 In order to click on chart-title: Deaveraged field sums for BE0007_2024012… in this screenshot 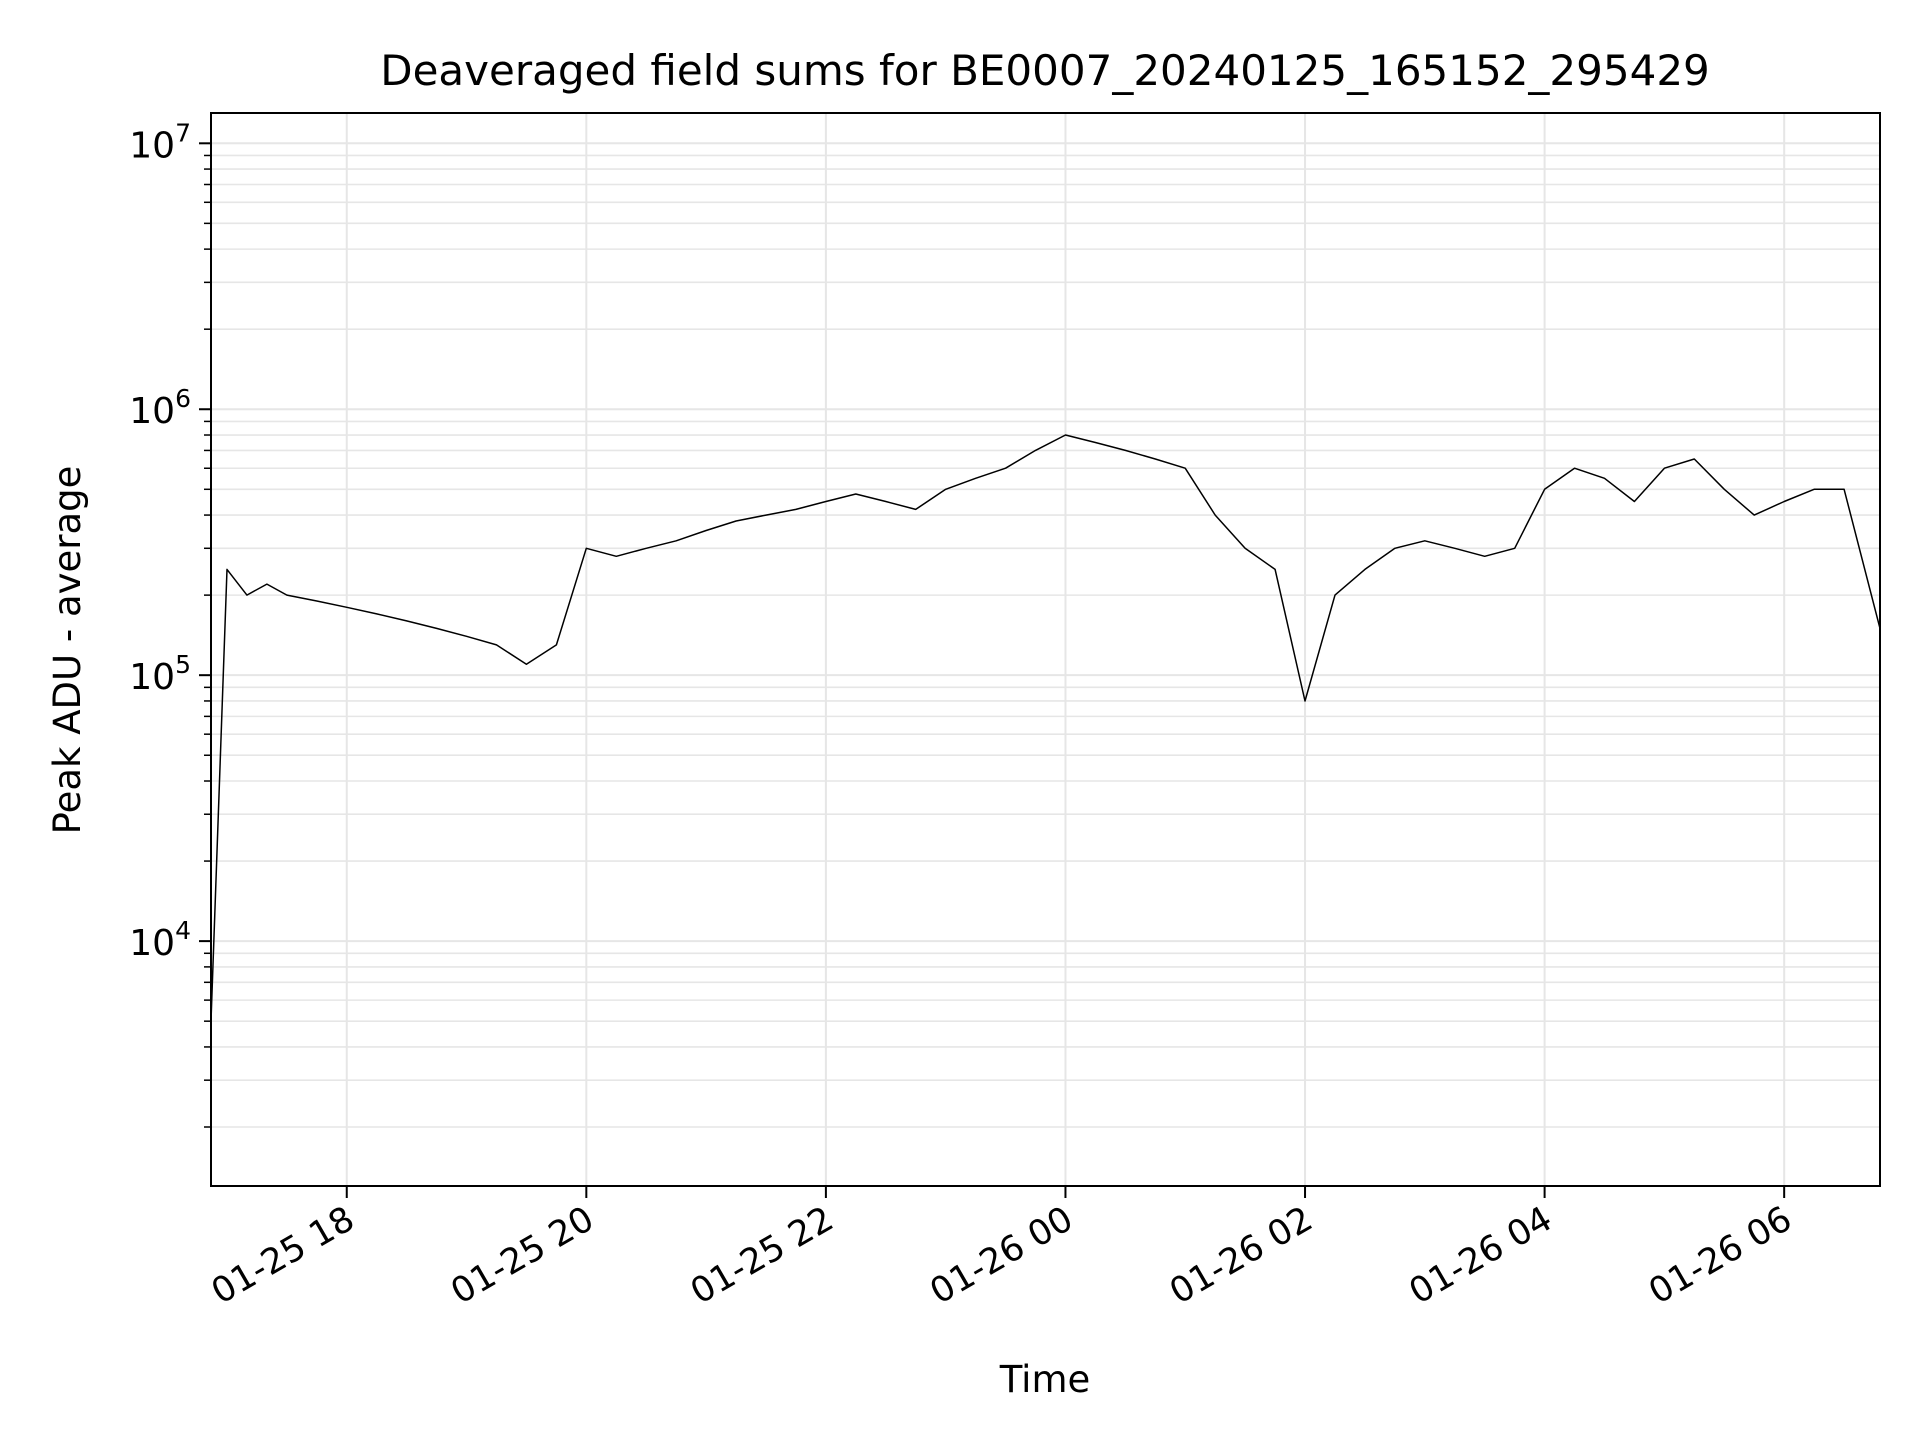, I will do `click(1045, 70)`.